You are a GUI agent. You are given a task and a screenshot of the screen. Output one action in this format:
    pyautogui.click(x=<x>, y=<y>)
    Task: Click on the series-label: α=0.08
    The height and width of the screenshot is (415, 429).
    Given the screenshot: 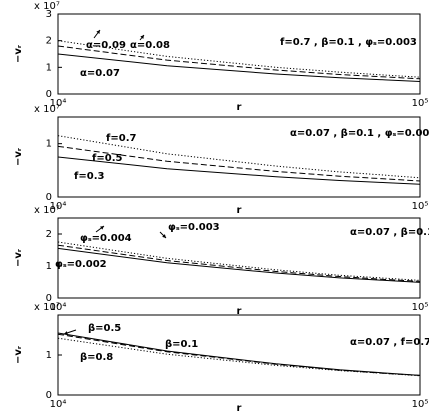 What is the action you would take?
    pyautogui.click(x=150, y=45)
    